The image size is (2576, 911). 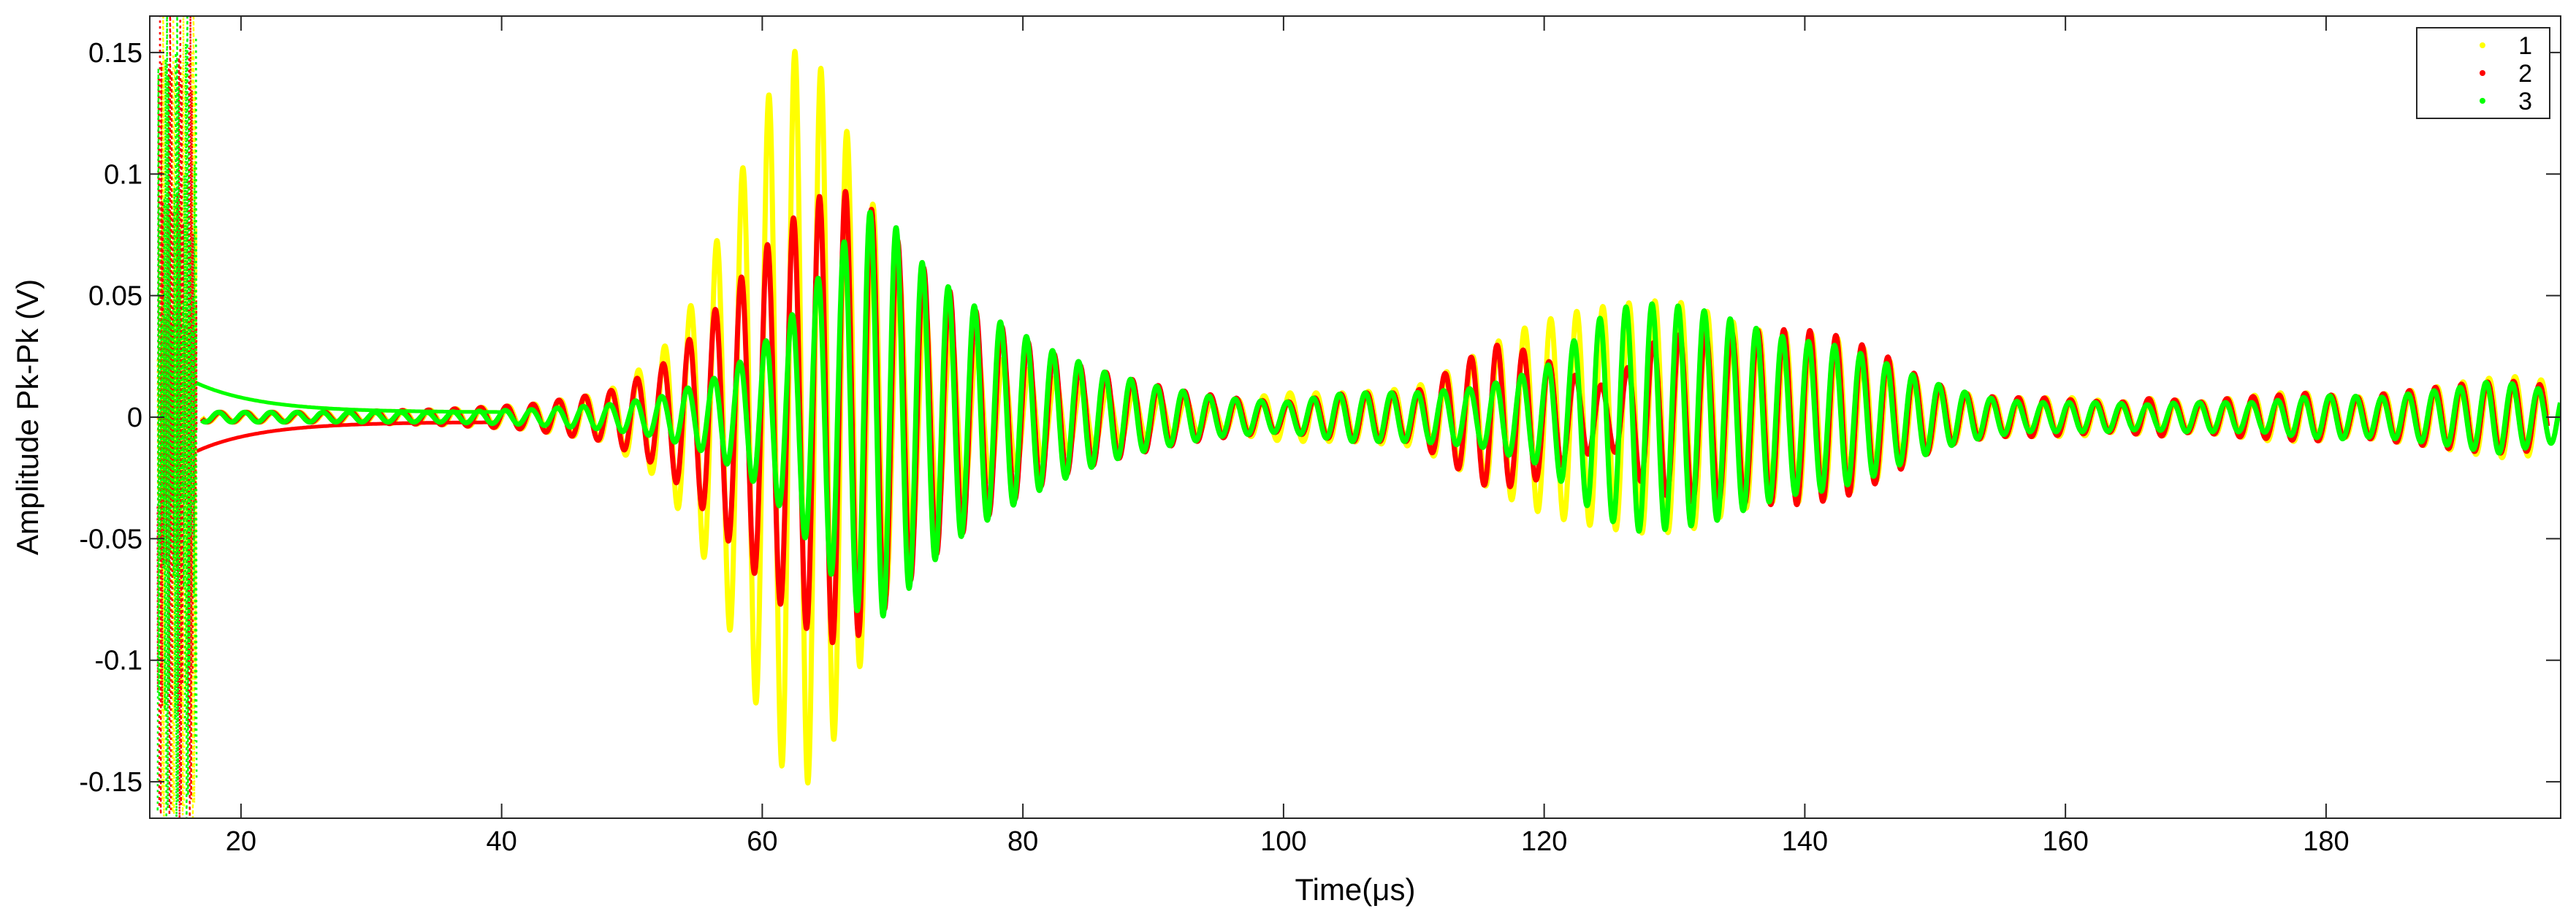 What do you see at coordinates (1356, 890) in the screenshot?
I see `x-axis-label: Time(μs)` at bounding box center [1356, 890].